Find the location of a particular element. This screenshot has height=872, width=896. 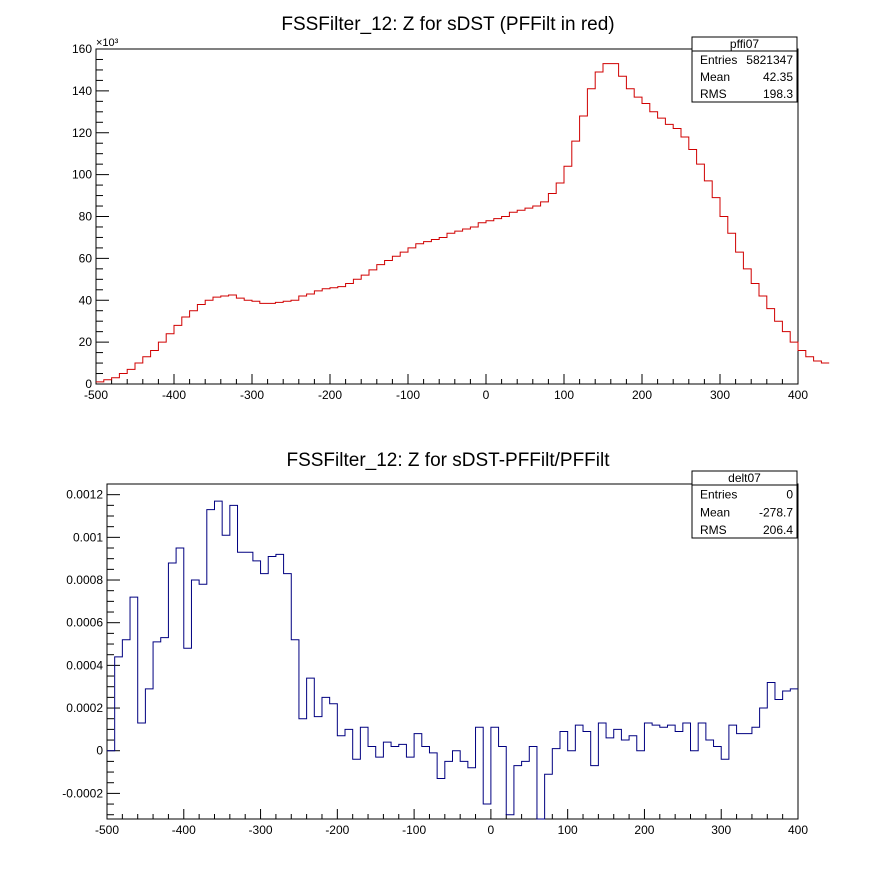

top-y-tick-label: 0 is located at coordinates (88, 384).